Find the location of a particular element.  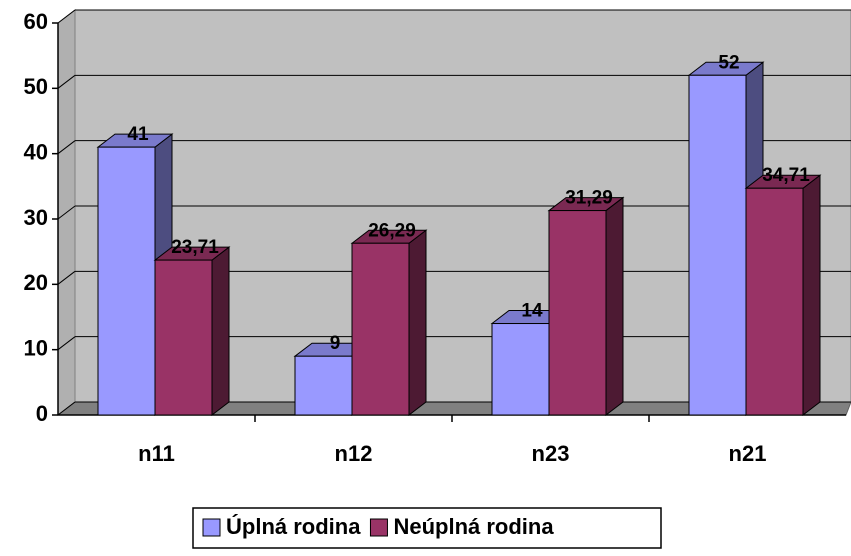

y-tick-label: 30 is located at coordinates (36, 217).